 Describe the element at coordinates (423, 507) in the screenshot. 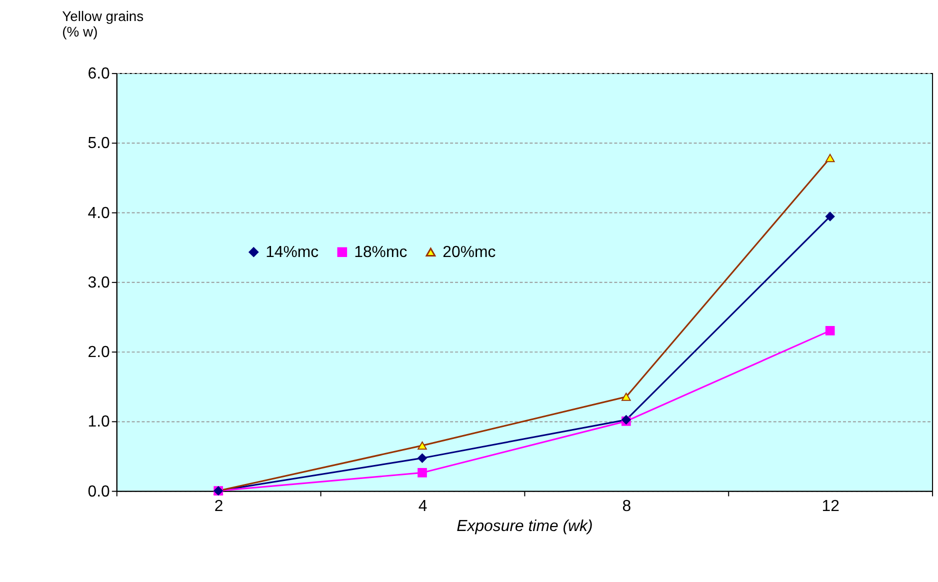

I see `x-tick-label: 4` at that location.